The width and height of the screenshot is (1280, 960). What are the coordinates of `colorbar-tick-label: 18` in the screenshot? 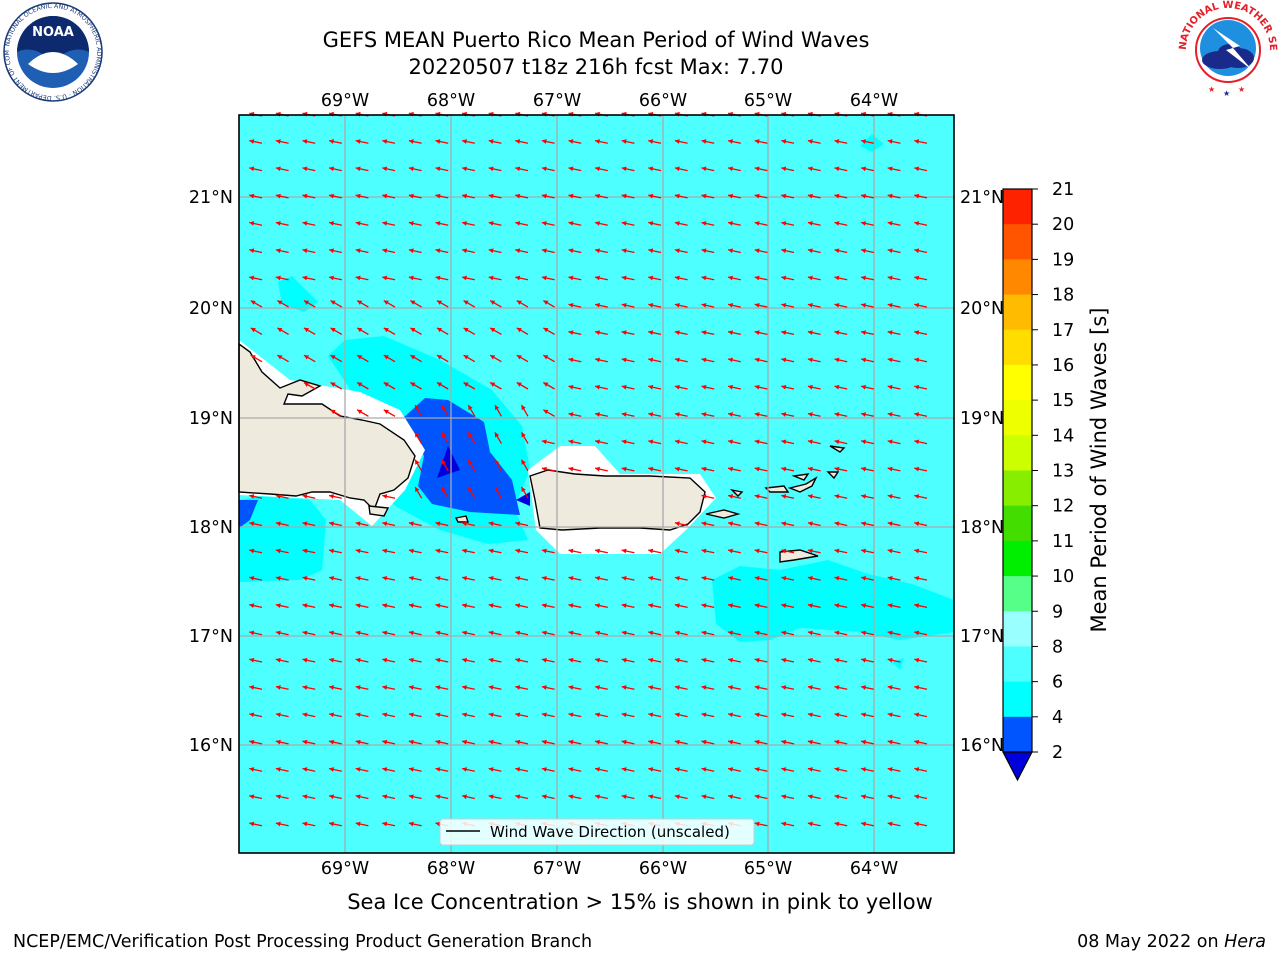 It's located at (1063, 296).